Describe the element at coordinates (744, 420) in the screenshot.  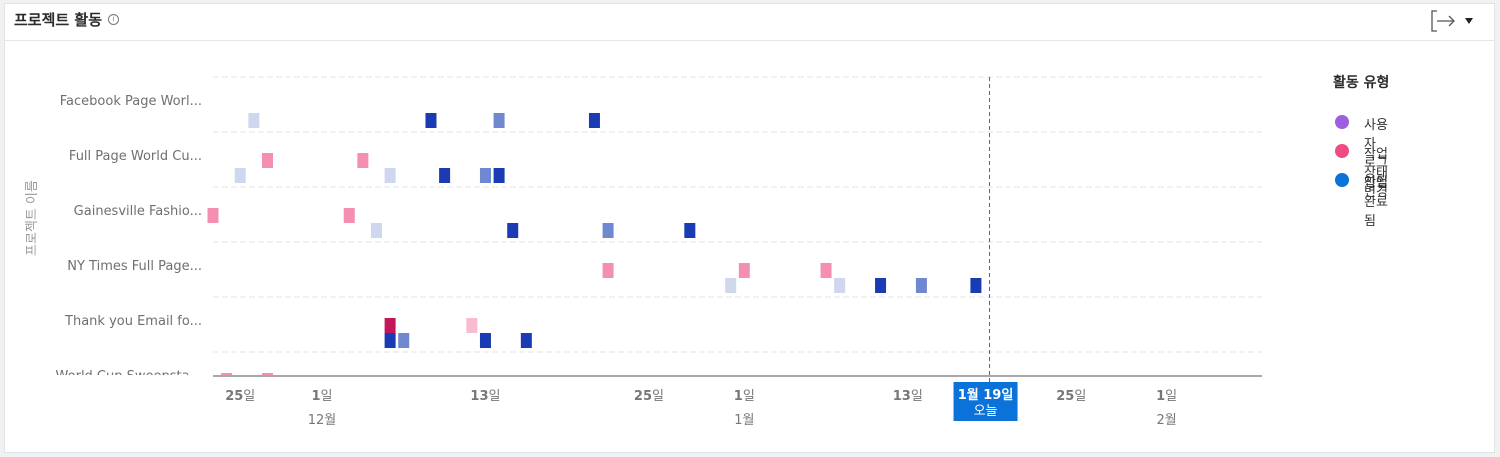
I see `x-month-label: 1월` at that location.